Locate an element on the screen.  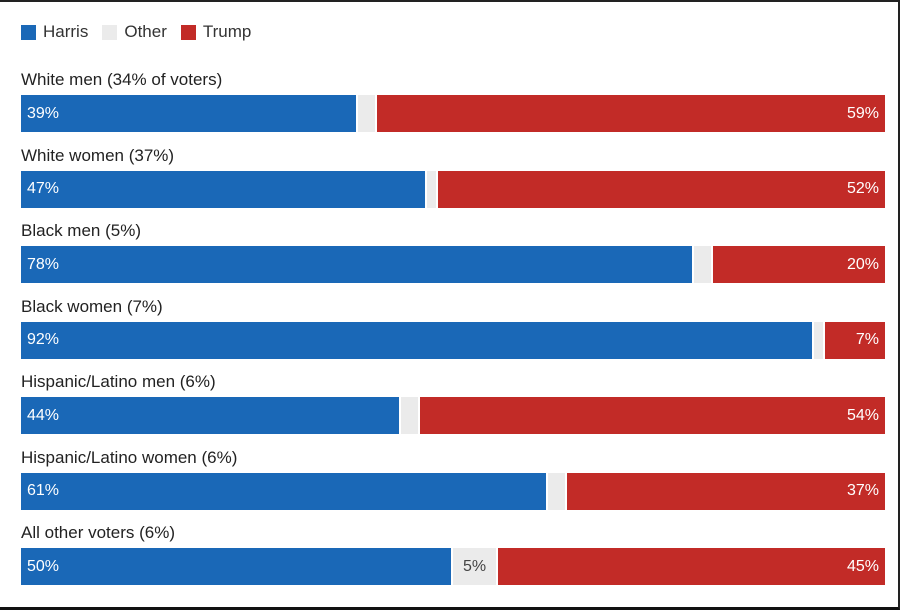
legend-label-trump: Trump is located at coordinates (227, 31).